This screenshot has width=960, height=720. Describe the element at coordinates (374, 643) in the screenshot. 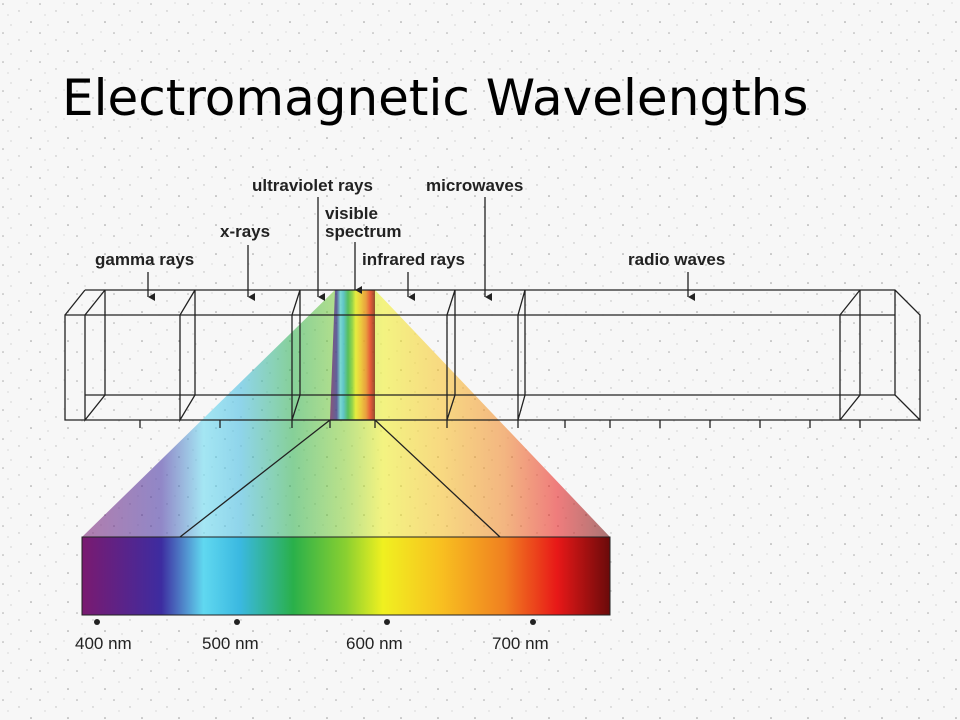

I see `scale-label: 600 nm` at that location.